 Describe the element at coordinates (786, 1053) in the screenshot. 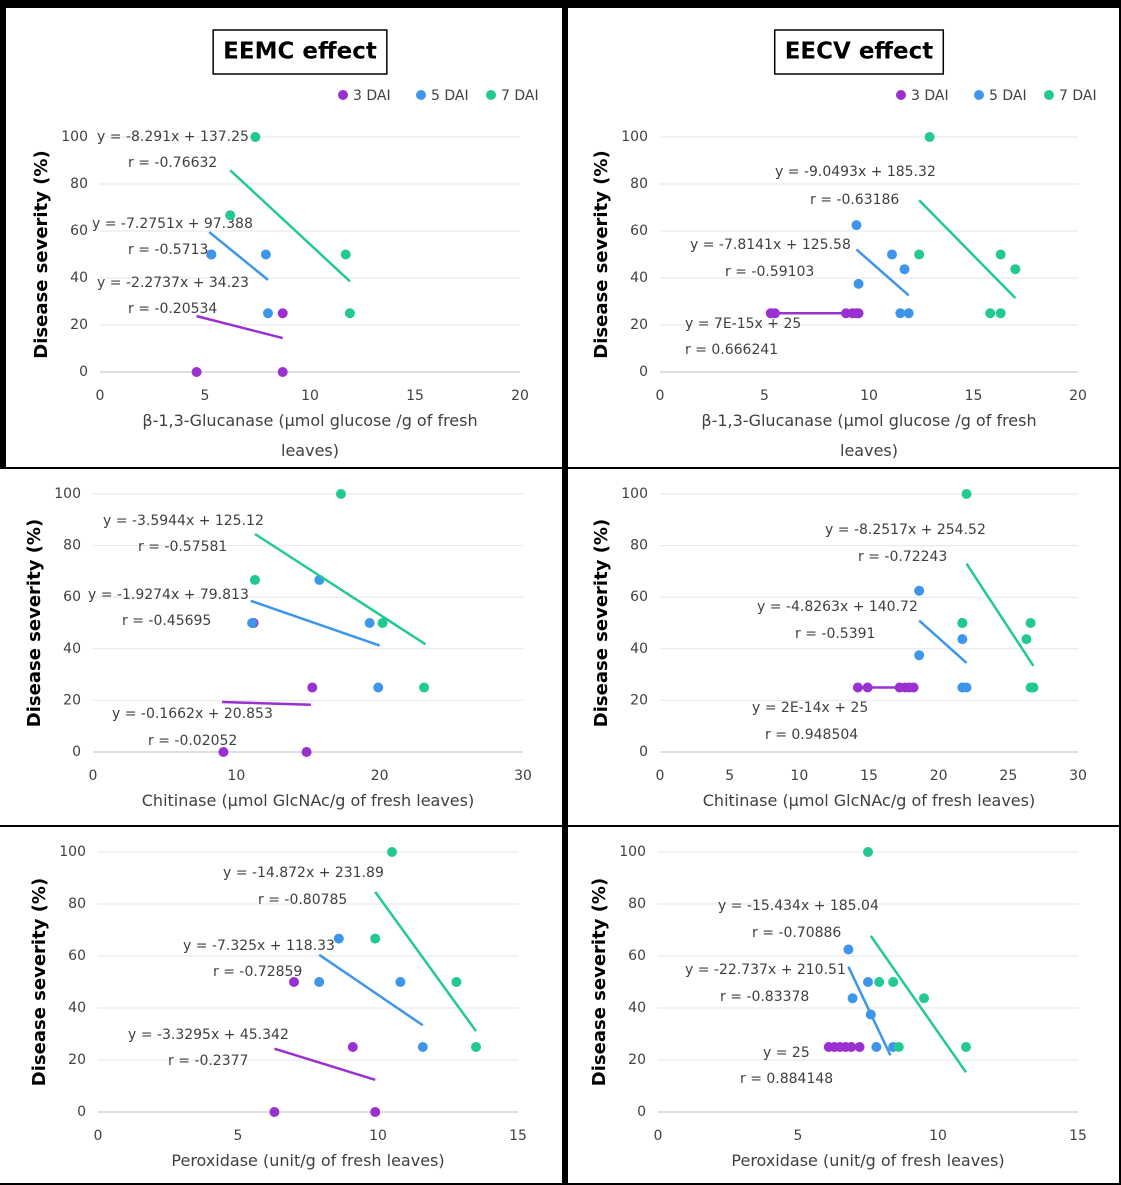

I see `trend-equation: y = 25` at that location.